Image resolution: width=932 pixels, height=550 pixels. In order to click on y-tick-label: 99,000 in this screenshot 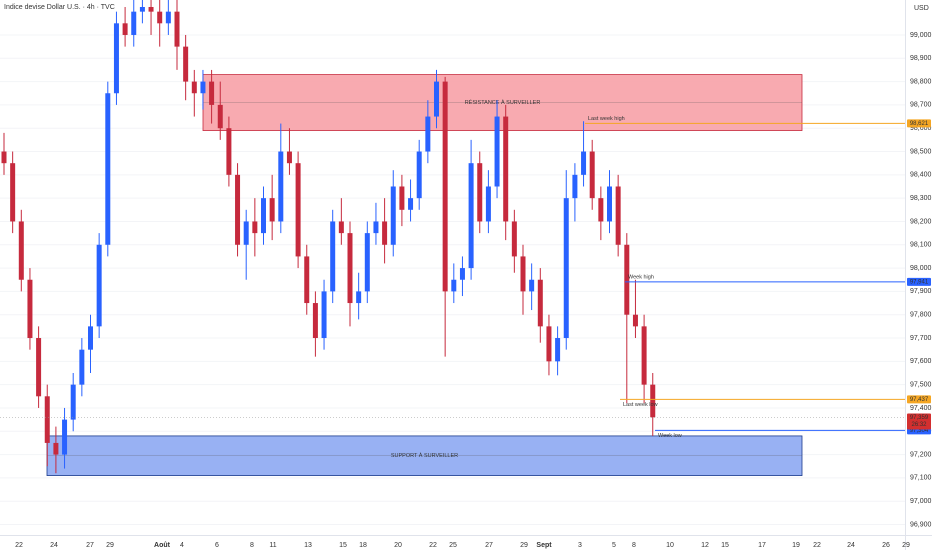, I will do `click(921, 35)`.